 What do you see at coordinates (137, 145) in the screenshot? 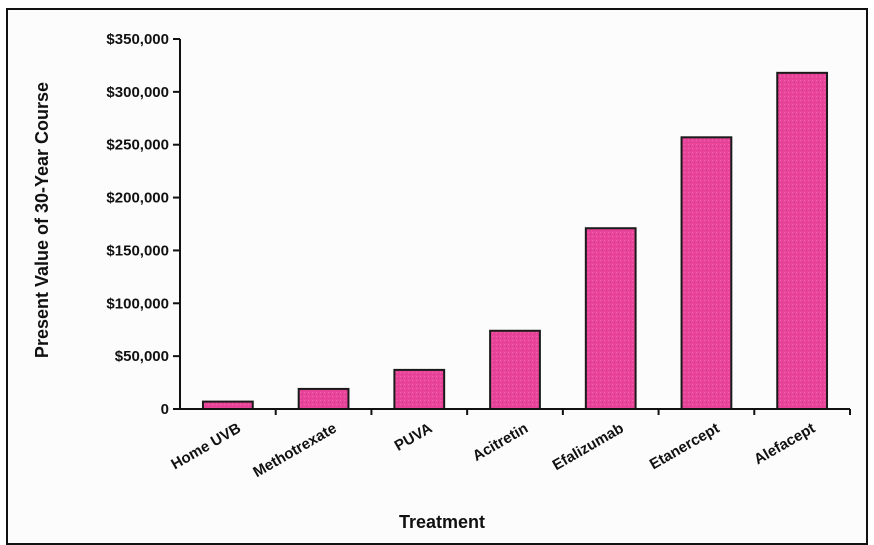
I see `y-tick-label: $250,000` at bounding box center [137, 145].